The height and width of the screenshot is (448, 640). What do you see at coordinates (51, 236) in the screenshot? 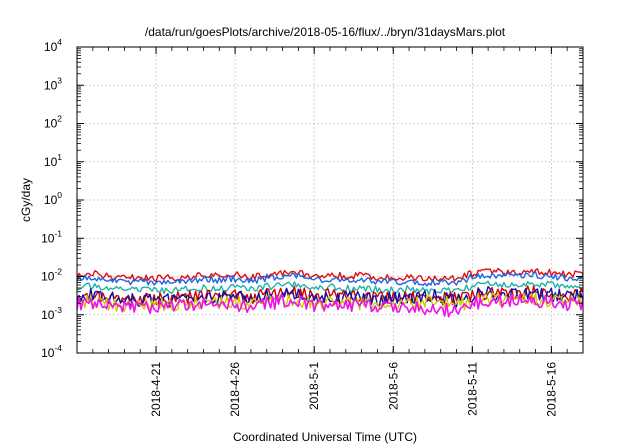
I see `y-tick-label: 10⁻¹` at bounding box center [51, 236].